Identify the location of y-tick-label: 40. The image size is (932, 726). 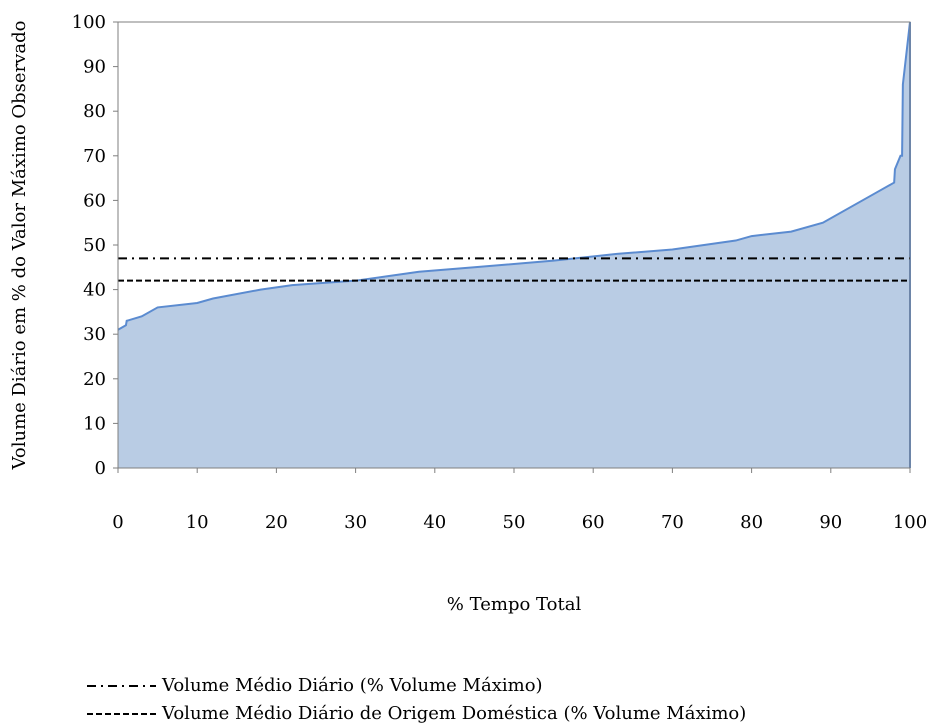
(94, 290).